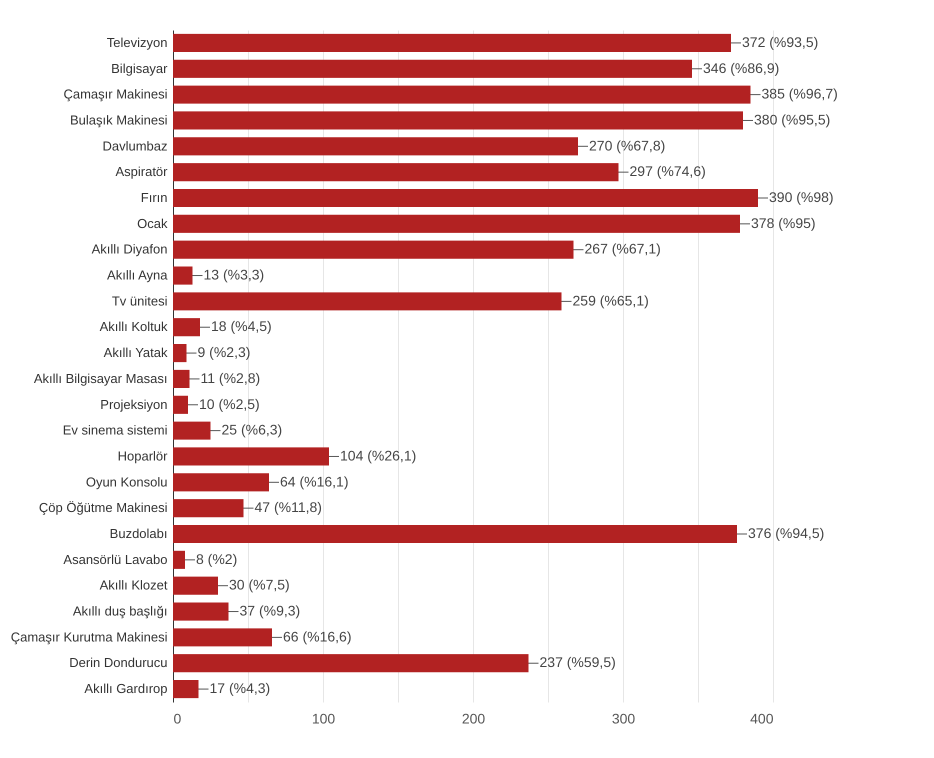  Describe the element at coordinates (801, 197) in the screenshot. I see `data-label: 390 (%98)` at that location.